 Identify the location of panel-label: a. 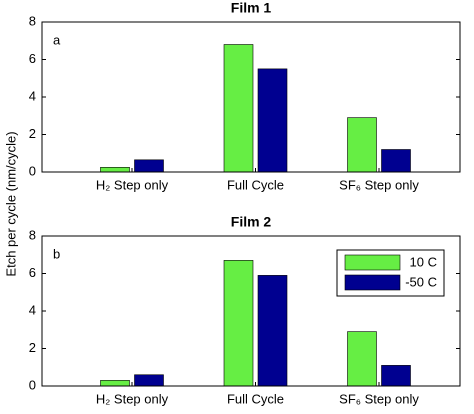
(57, 39).